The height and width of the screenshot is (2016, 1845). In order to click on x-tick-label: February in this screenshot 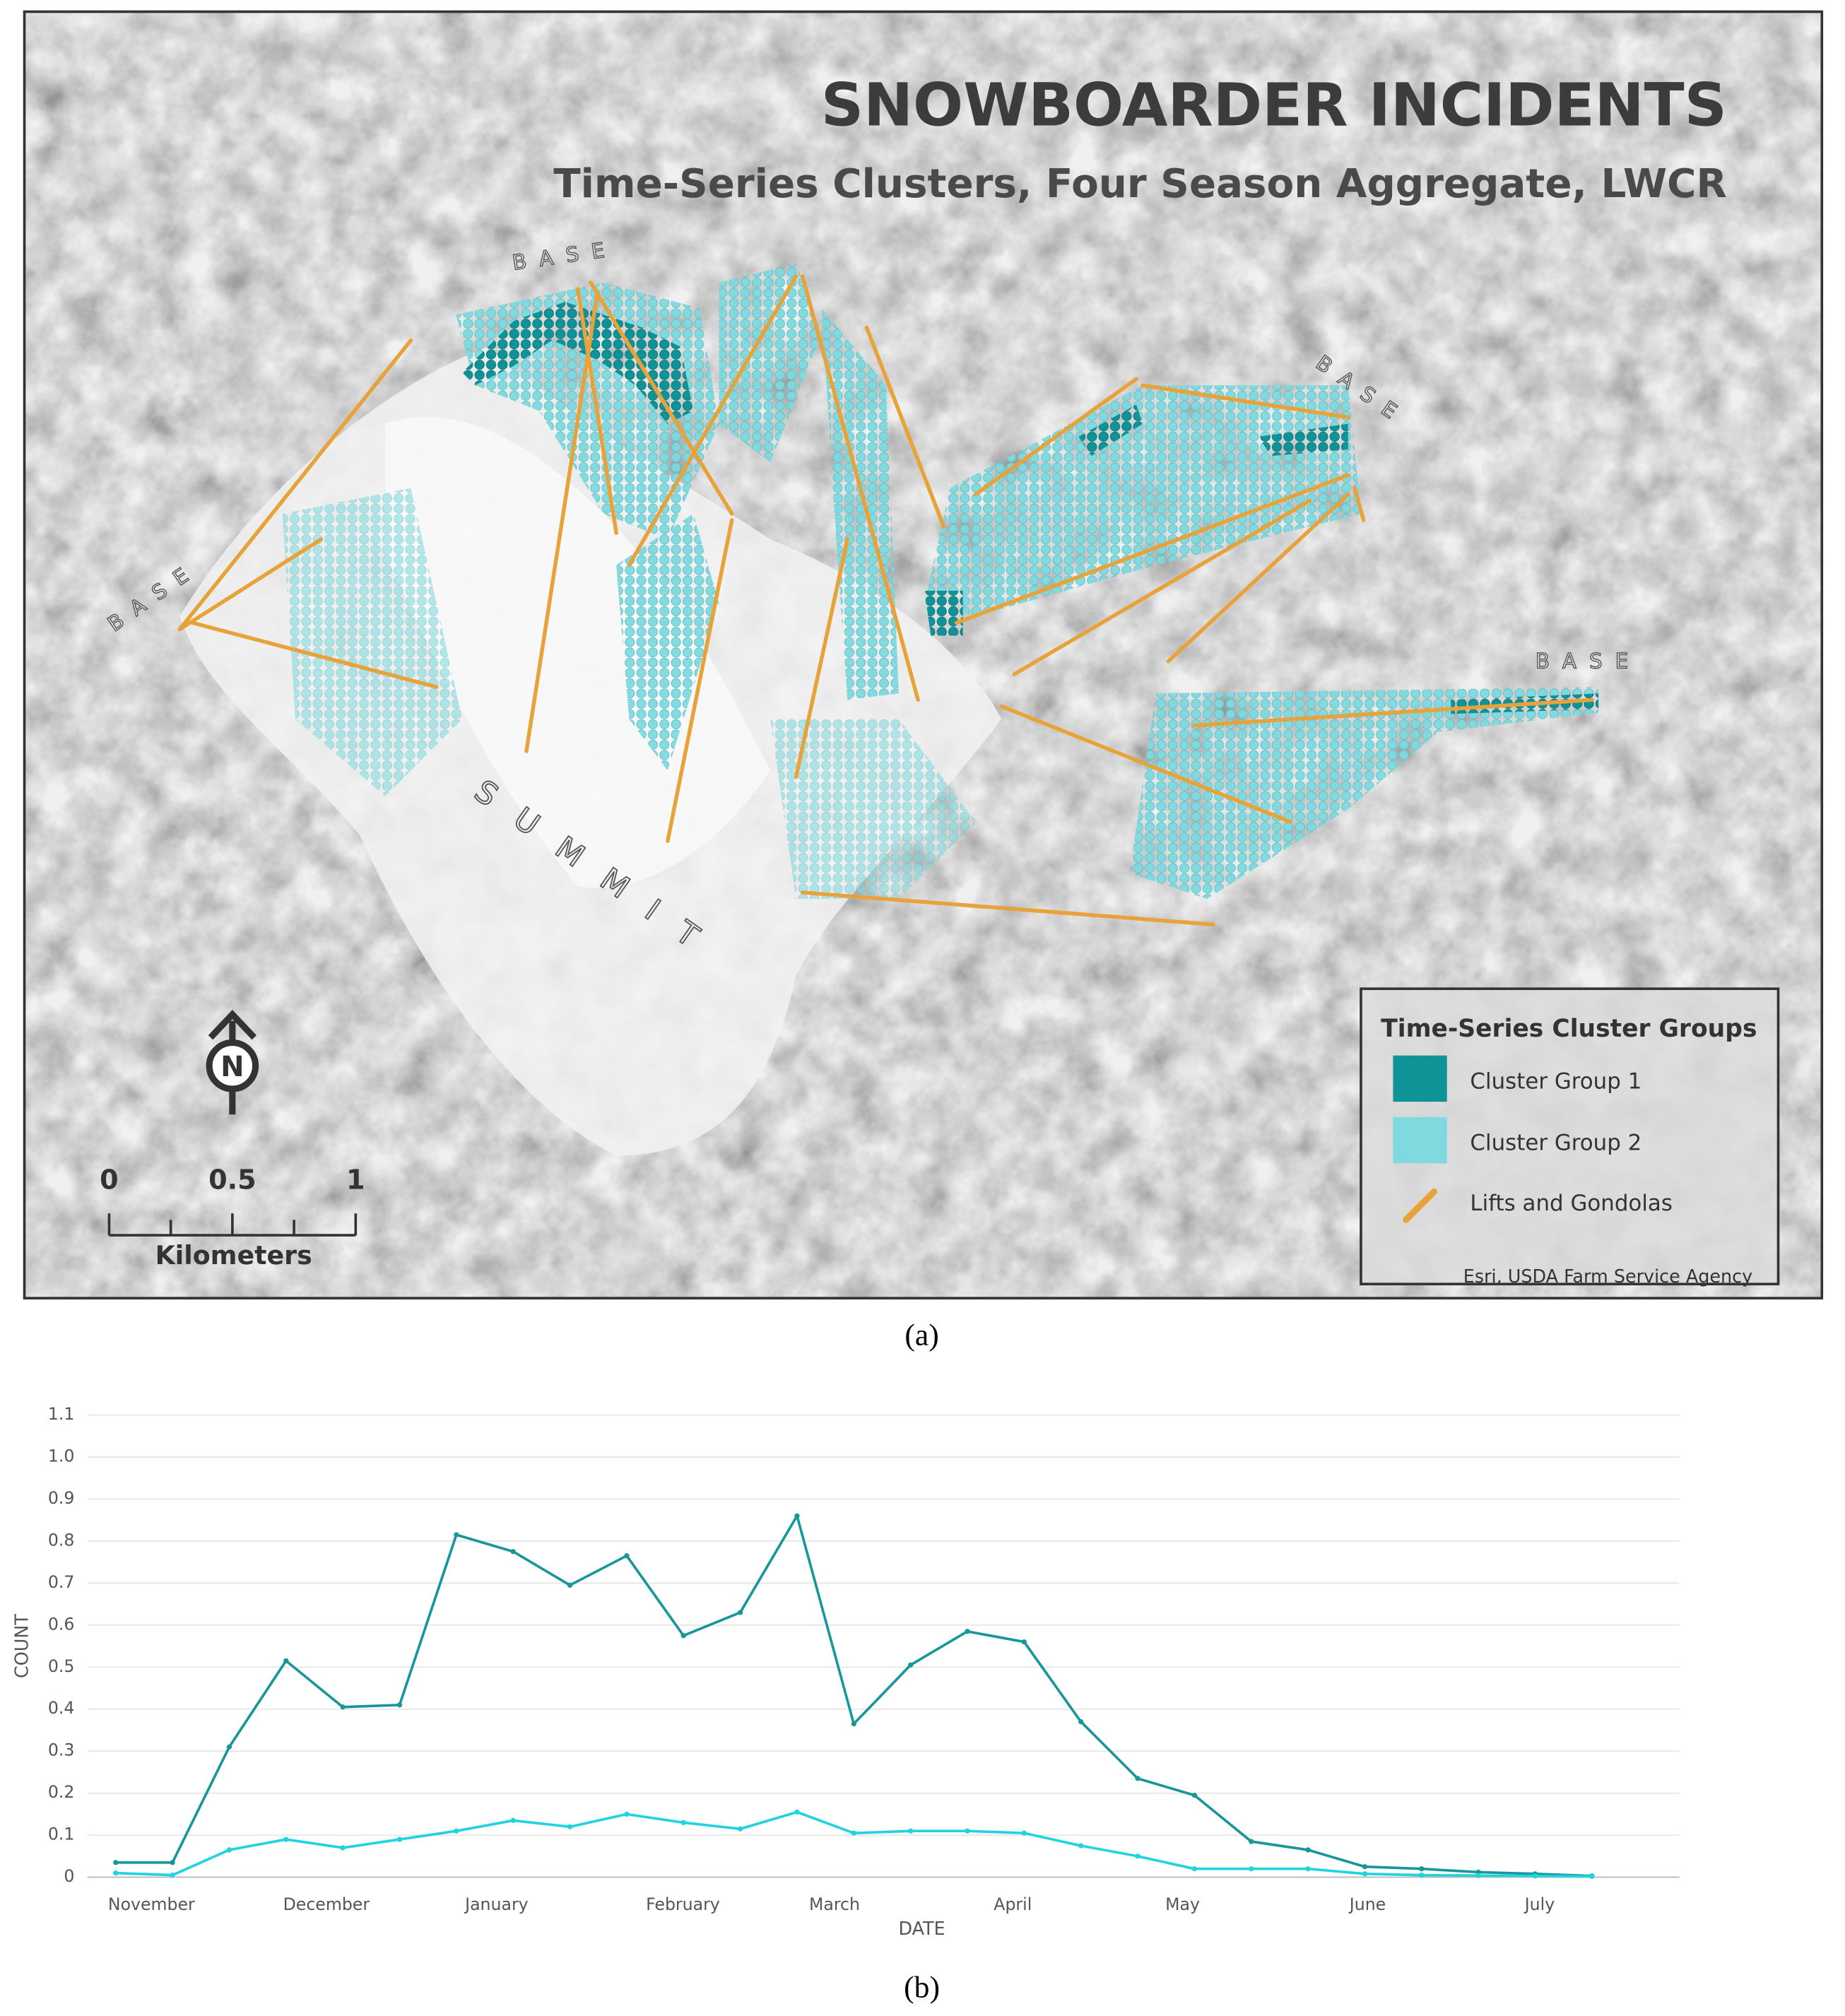, I will do `click(683, 1904)`.